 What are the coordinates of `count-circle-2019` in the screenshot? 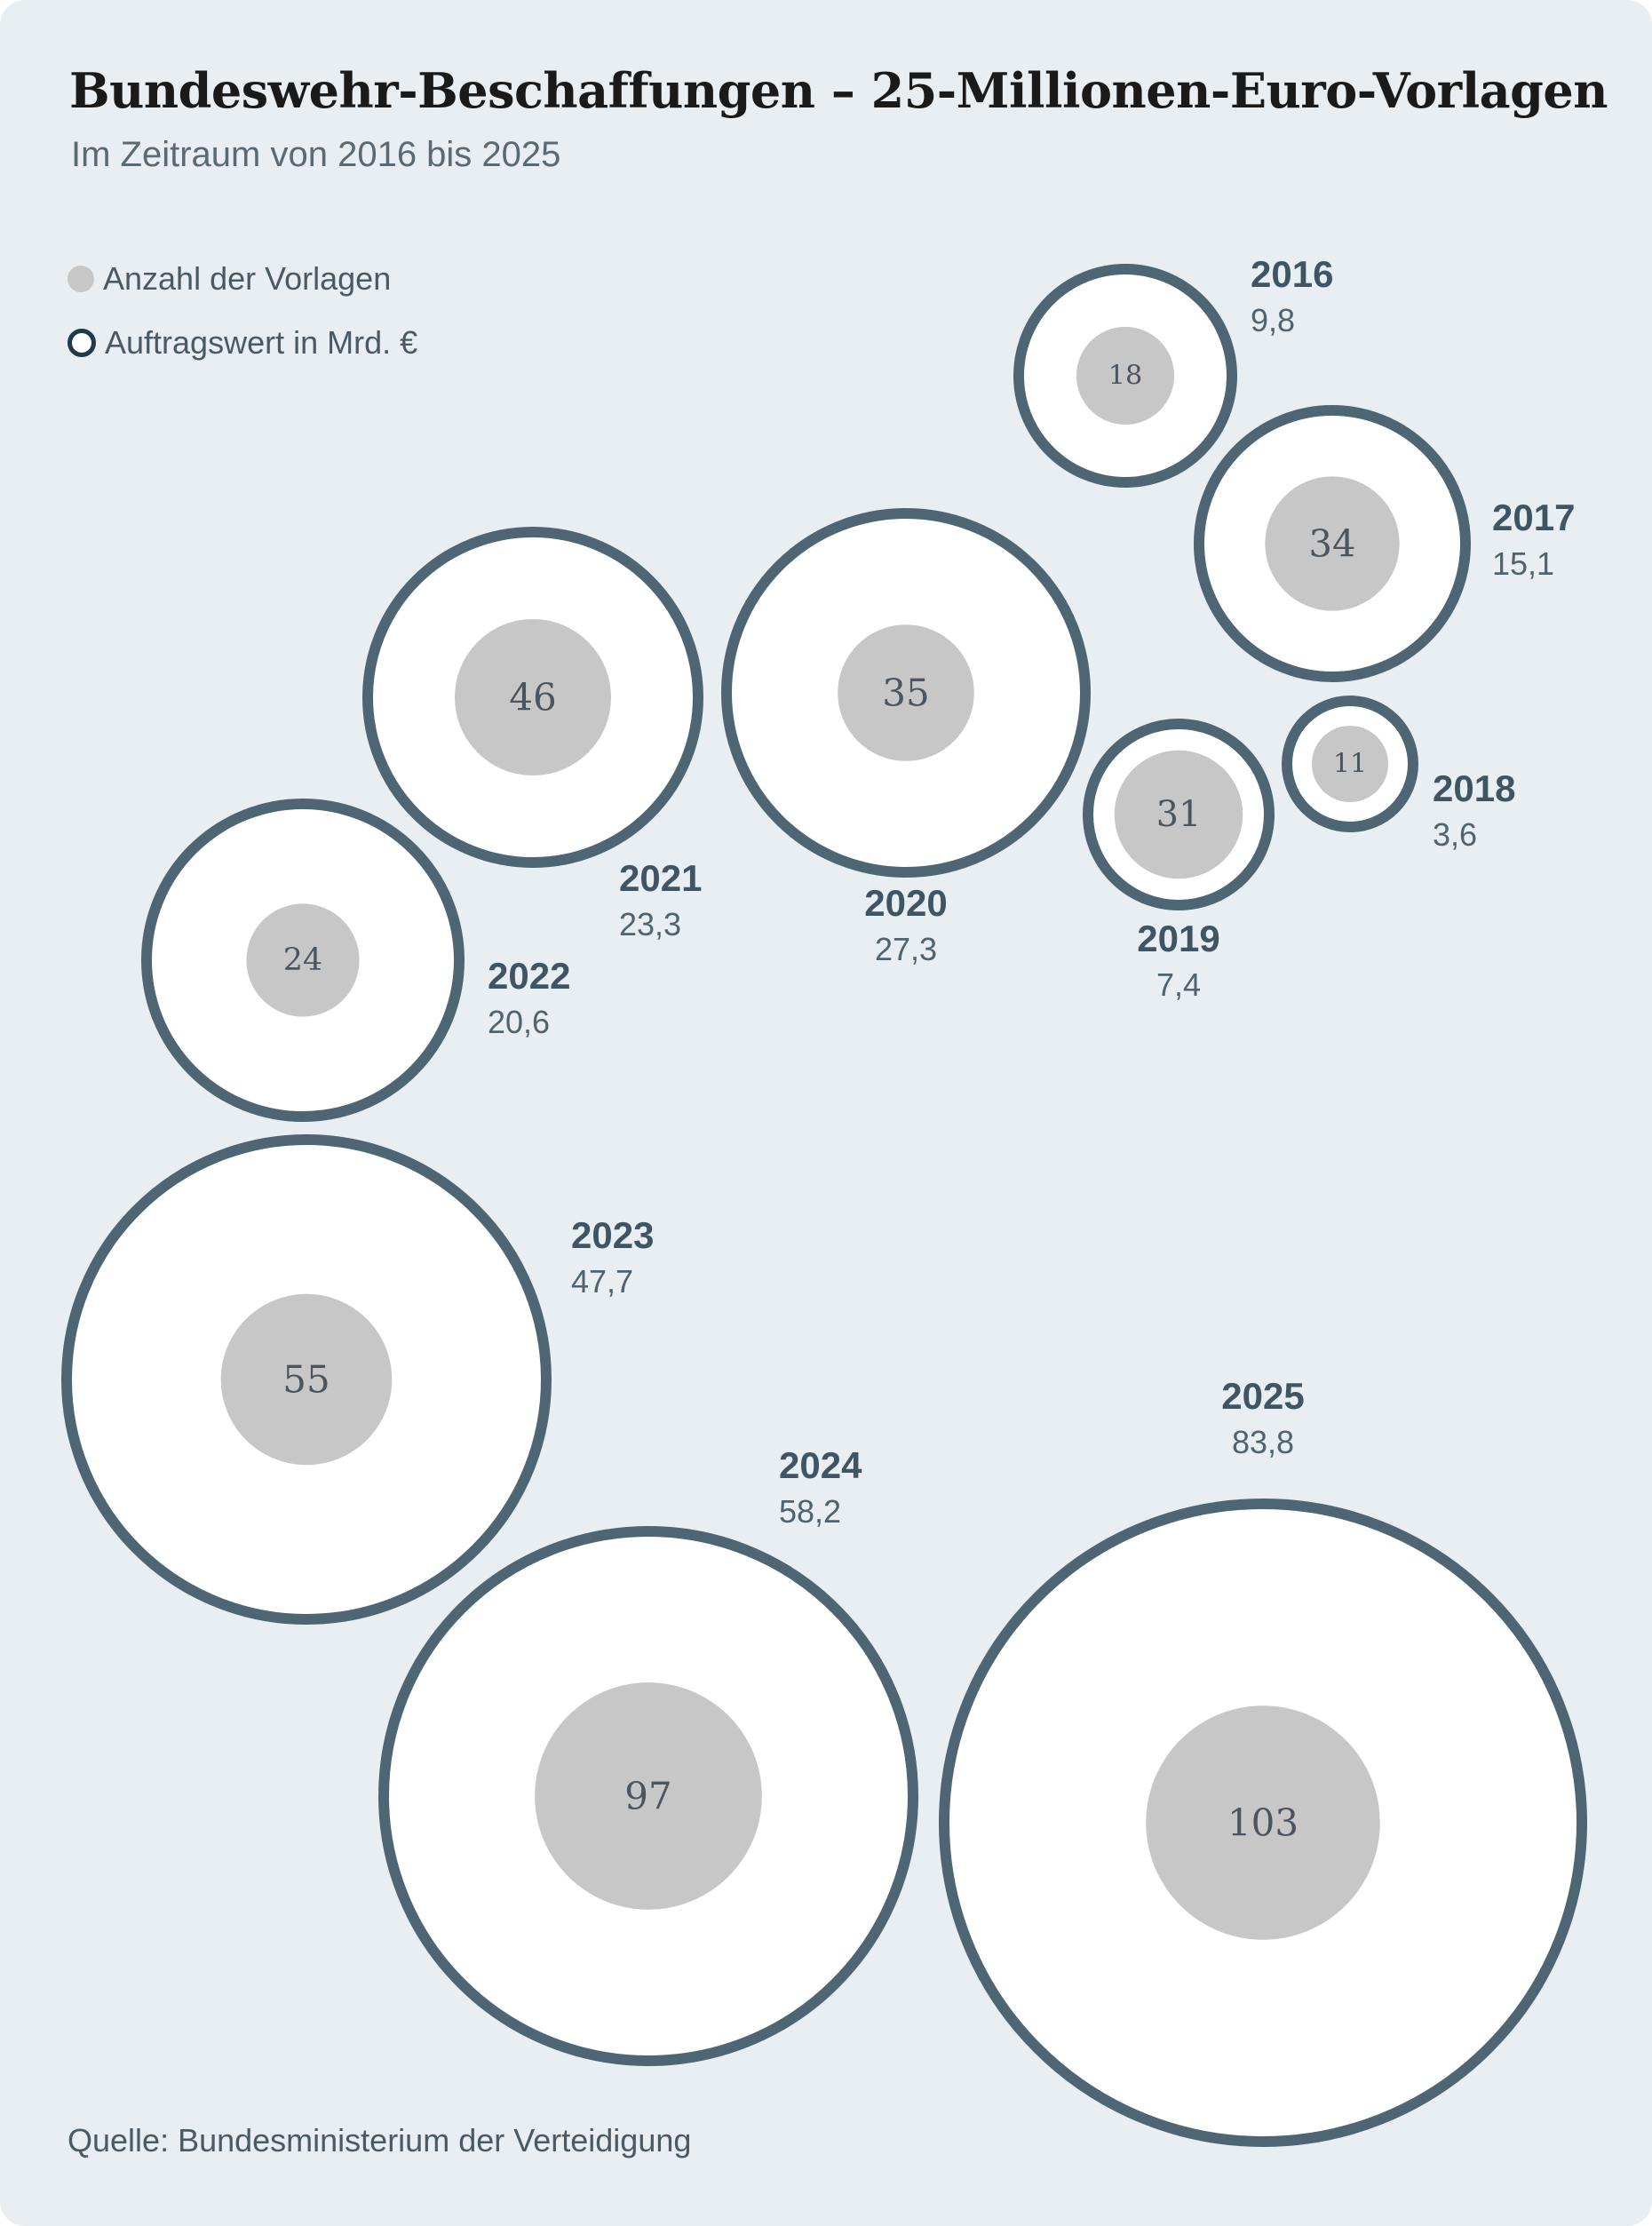 It's located at (1178, 814).